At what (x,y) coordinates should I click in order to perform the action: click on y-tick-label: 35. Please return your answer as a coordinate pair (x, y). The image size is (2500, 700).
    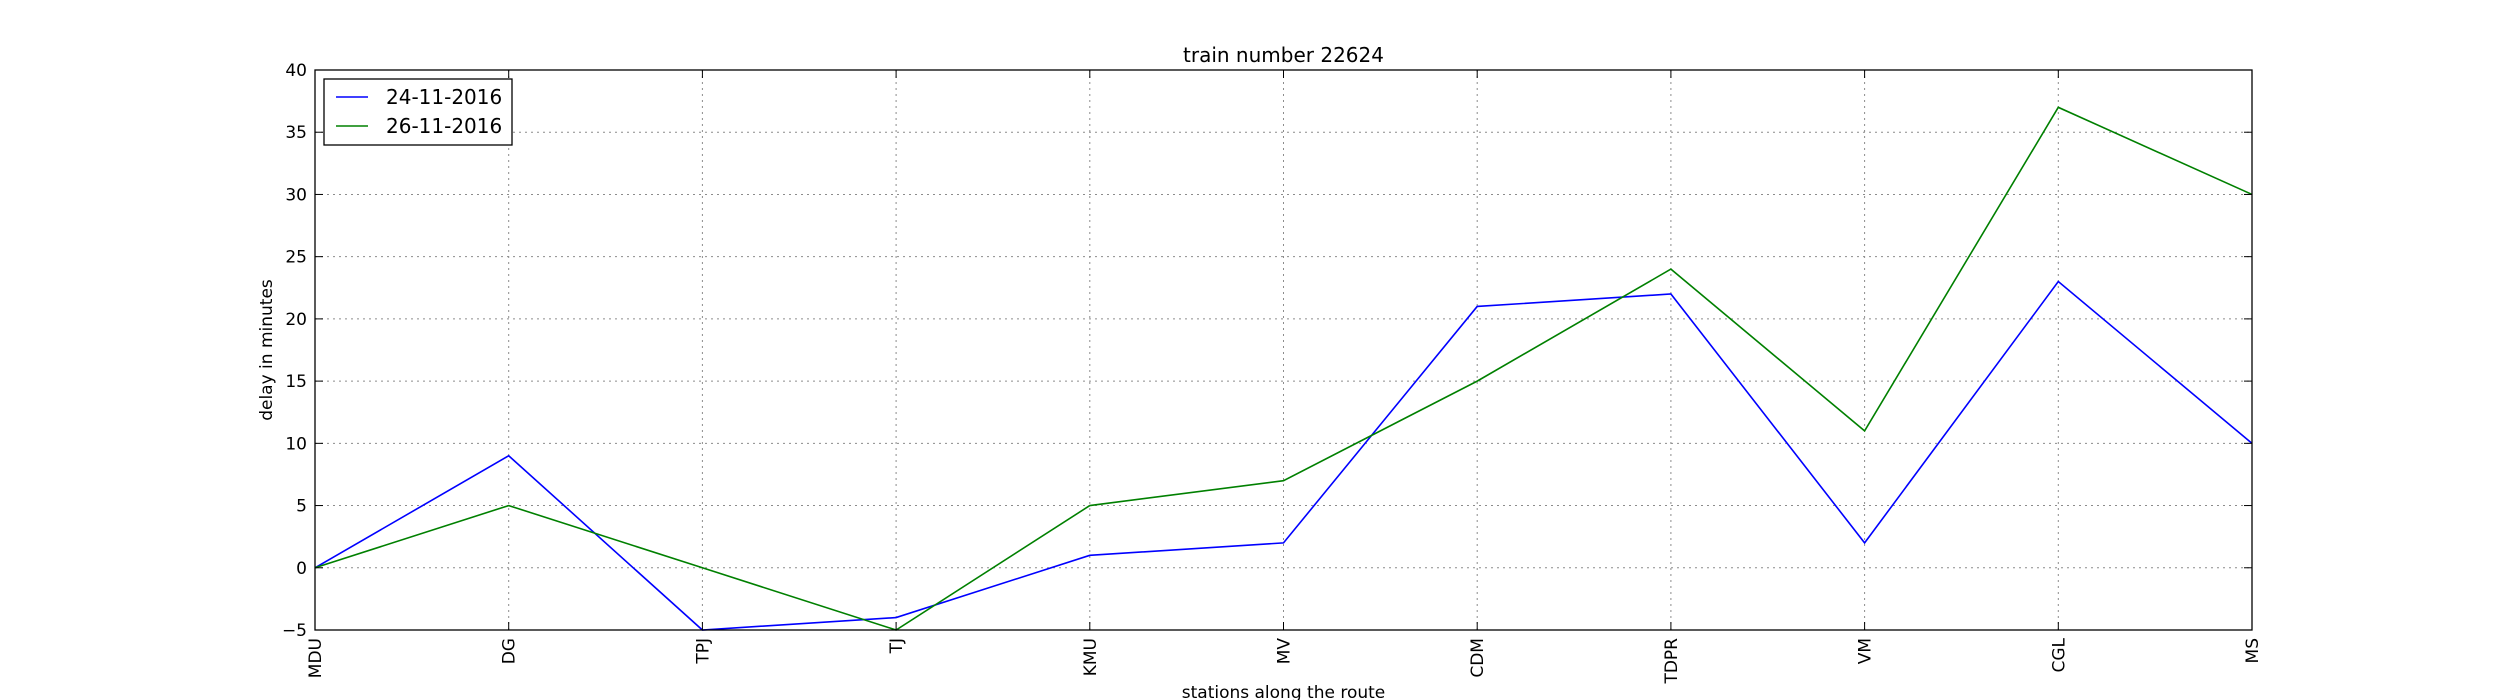
    Looking at the image, I should click on (296, 133).